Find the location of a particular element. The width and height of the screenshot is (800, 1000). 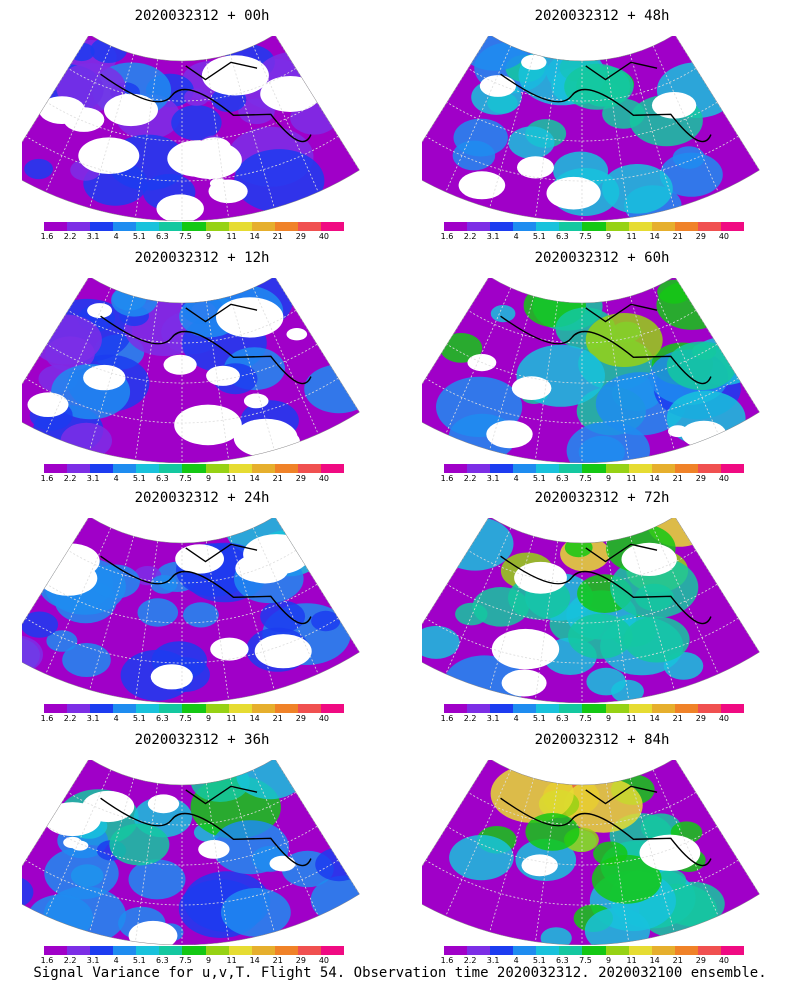

colorbar-label: 9 is located at coordinates (208, 718).